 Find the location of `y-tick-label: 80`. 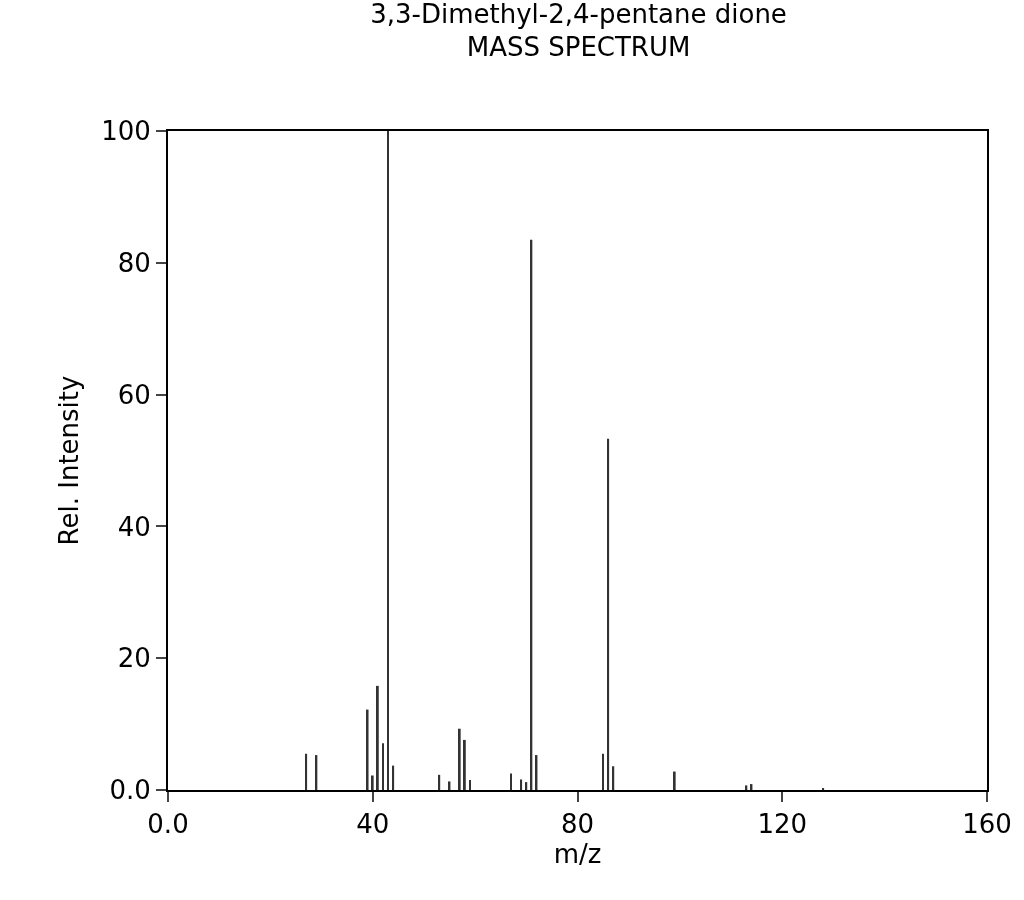

y-tick-label: 80 is located at coordinates (134, 262).